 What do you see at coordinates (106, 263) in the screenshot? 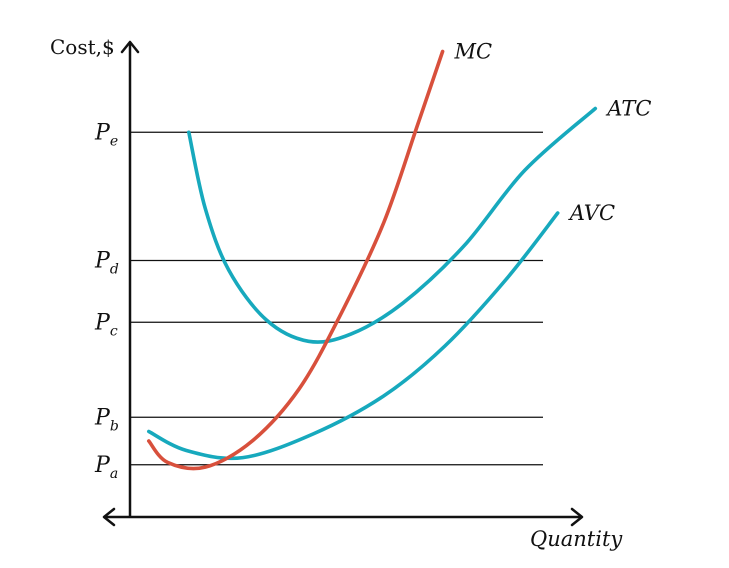
I see `tick-label-pd: Pd` at bounding box center [106, 263].